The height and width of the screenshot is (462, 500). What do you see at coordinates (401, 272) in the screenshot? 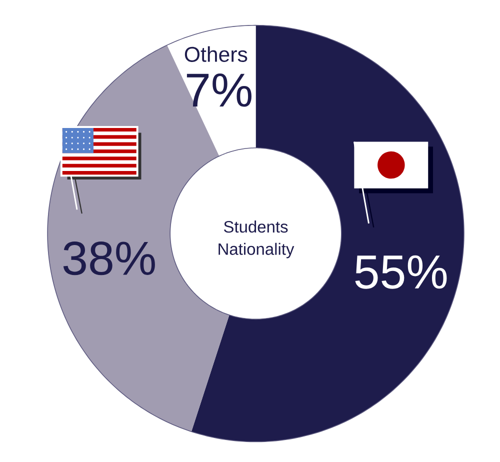
I see `data-label: 55%` at bounding box center [401, 272].